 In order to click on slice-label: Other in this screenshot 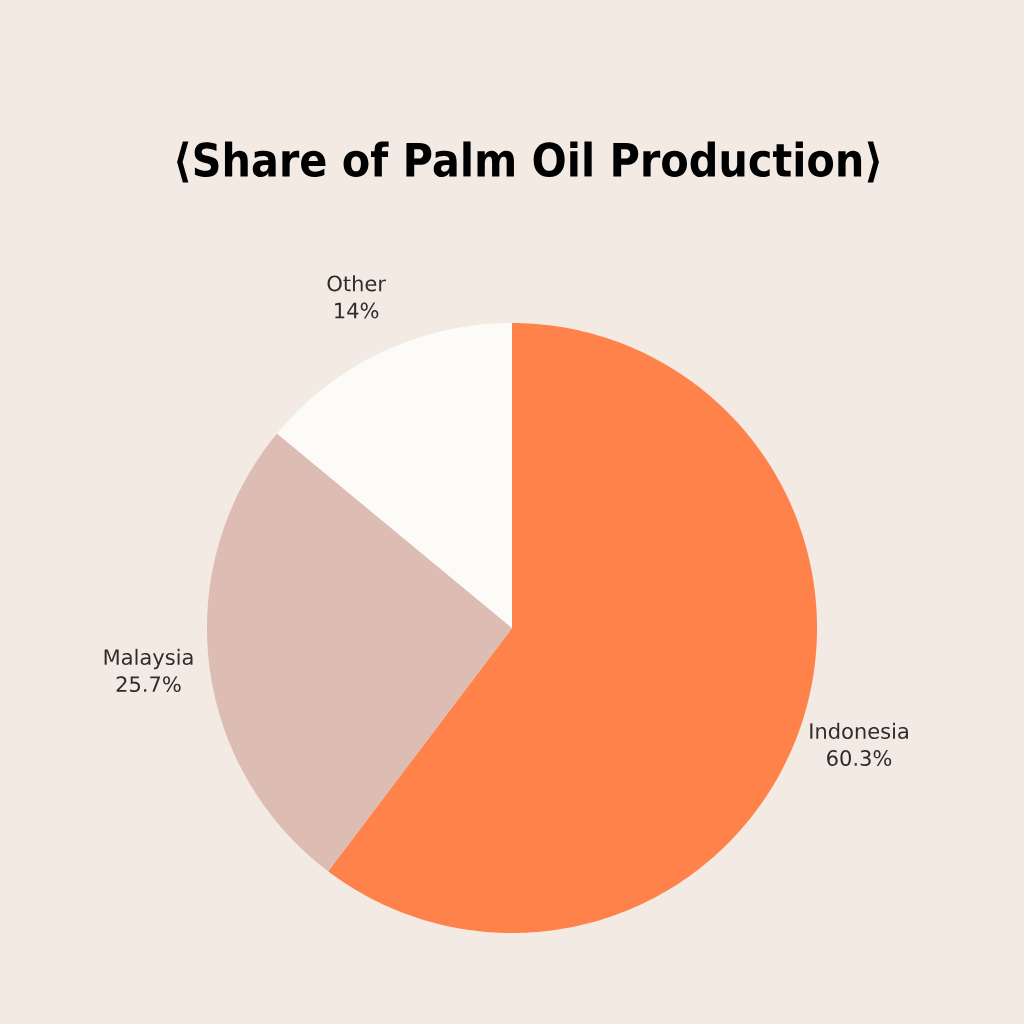, I will do `click(356, 283)`.